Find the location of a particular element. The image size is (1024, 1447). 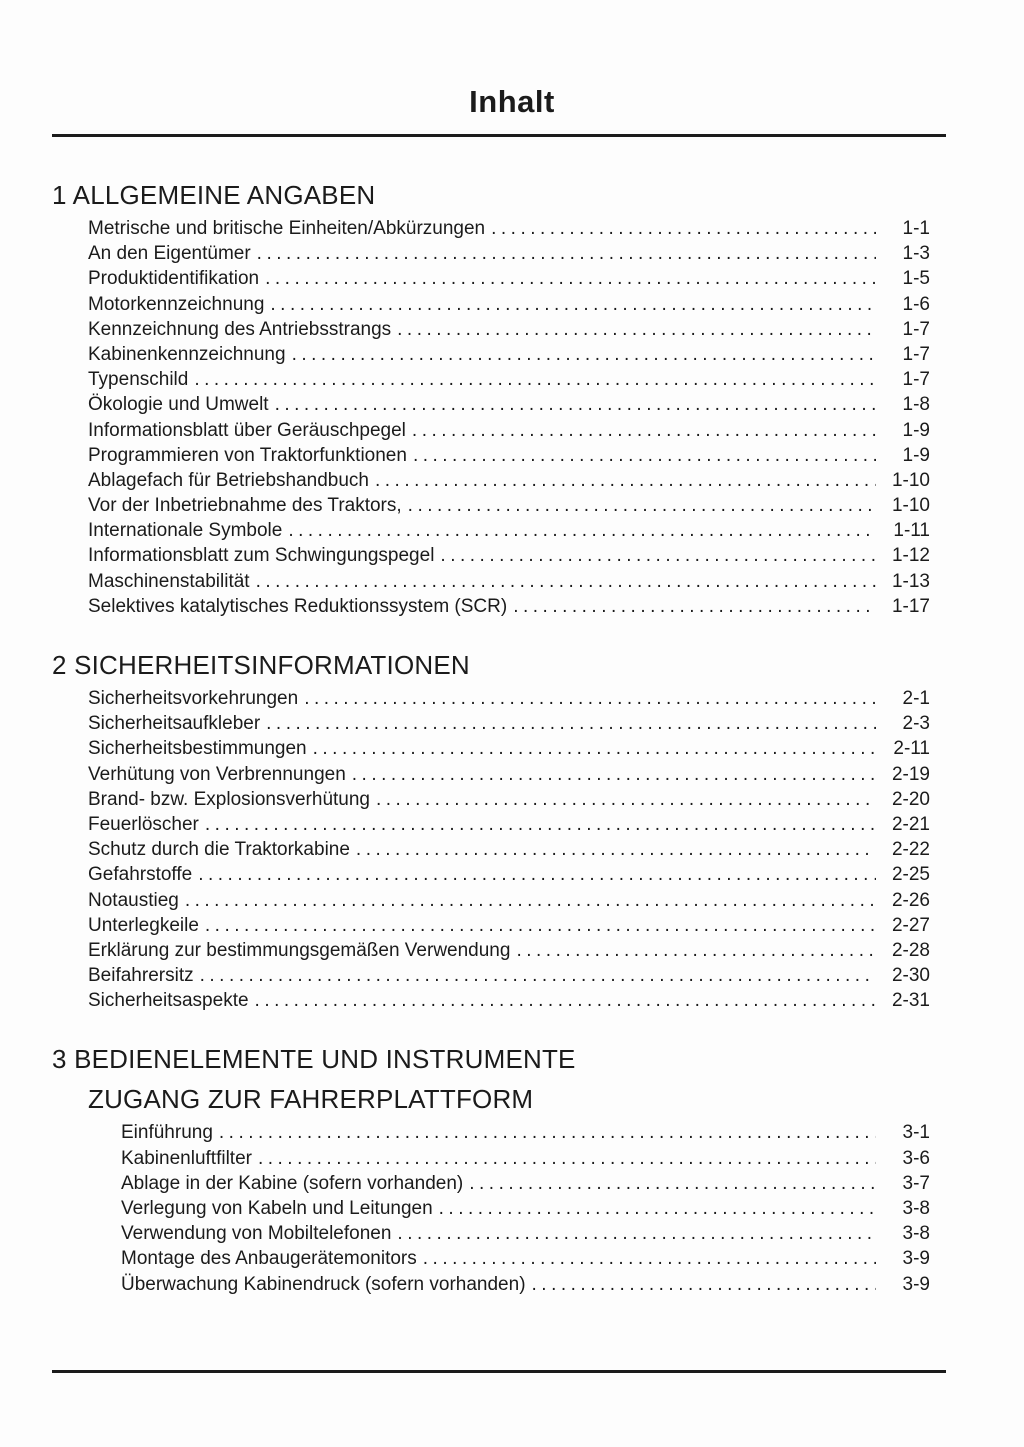

section-heading: 2 SICHERHEITSINFORMATIONEN is located at coordinates (261, 665).